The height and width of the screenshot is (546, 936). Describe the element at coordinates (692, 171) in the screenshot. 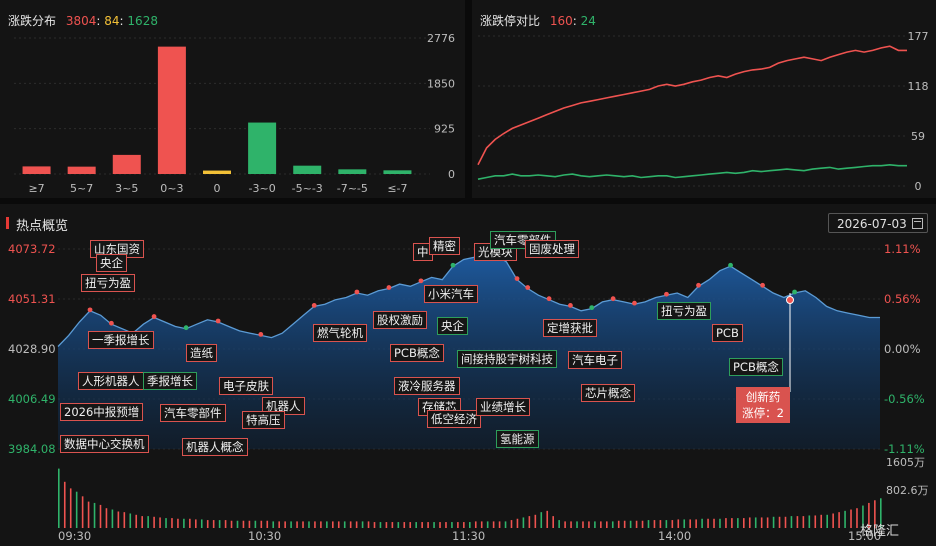

I see `series-line` at that location.